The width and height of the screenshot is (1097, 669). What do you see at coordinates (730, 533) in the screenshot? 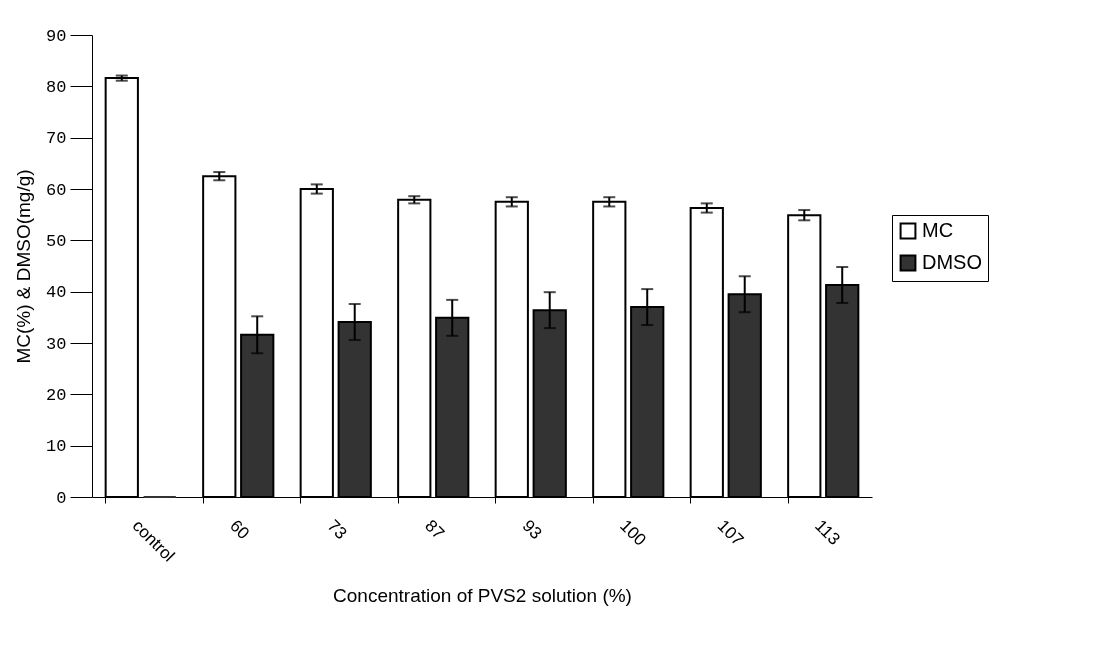
I see `x-tick-label: 107` at bounding box center [730, 533].